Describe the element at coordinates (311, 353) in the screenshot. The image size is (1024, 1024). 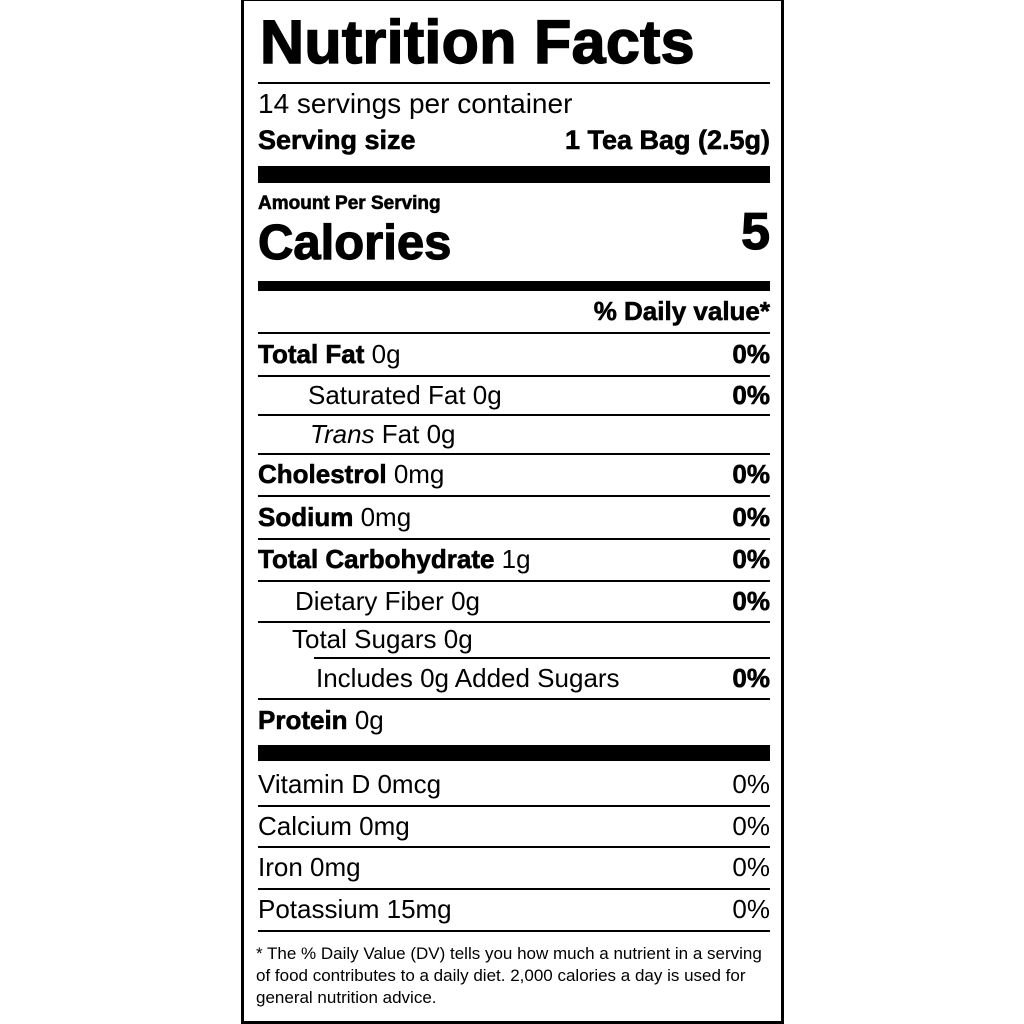
I see `nutrient-name: Total Fat` at that location.